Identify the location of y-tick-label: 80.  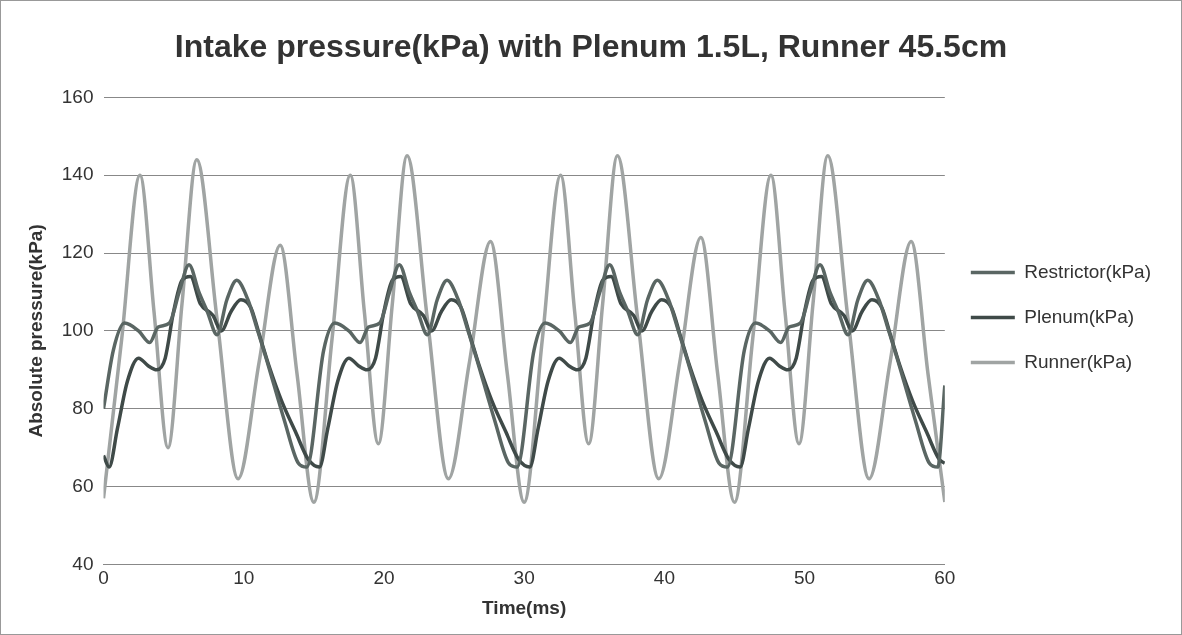
(83, 407).